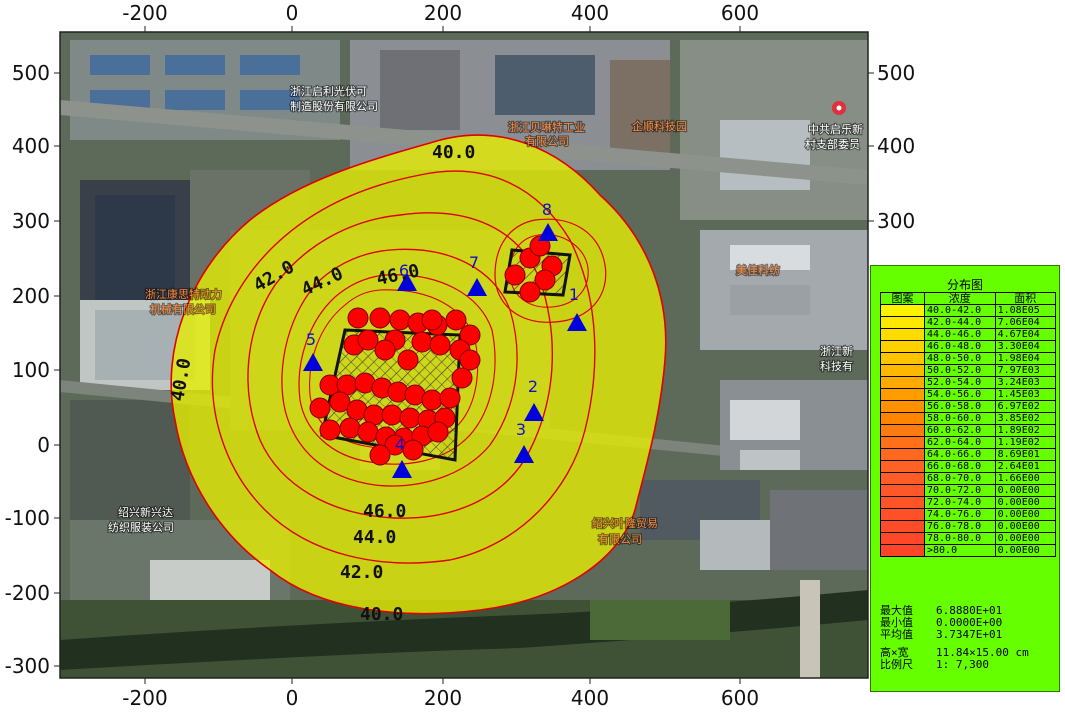 The height and width of the screenshot is (726, 1065). Describe the element at coordinates (941, 634) in the screenshot. I see `stat-avg: 平均值 3.7347E+01` at that location.